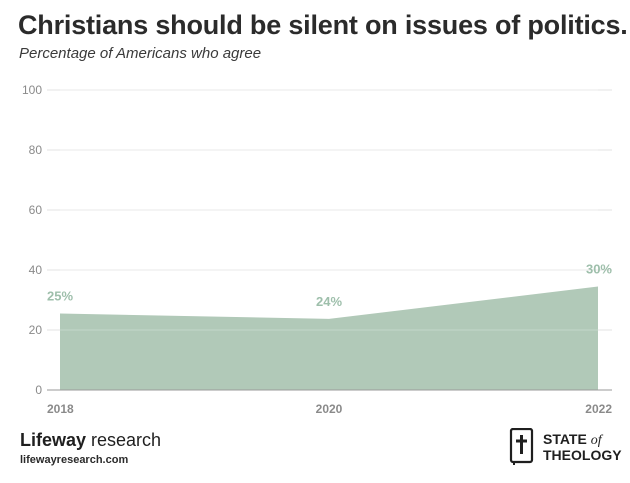 This screenshot has width=630, height=483. I want to click on brand-subname: research, so click(126, 440).